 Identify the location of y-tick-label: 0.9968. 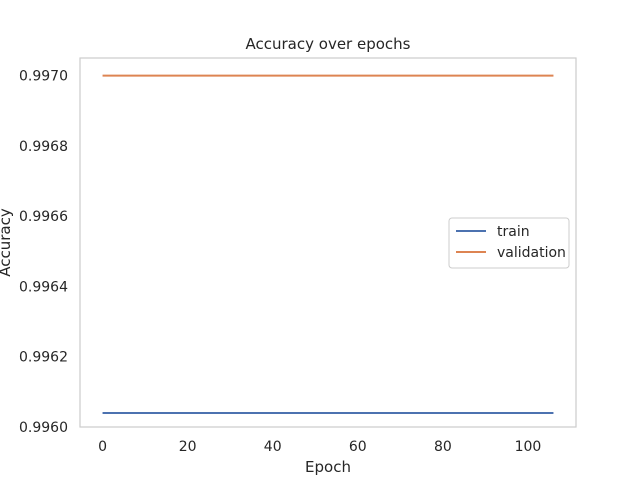
(43, 147).